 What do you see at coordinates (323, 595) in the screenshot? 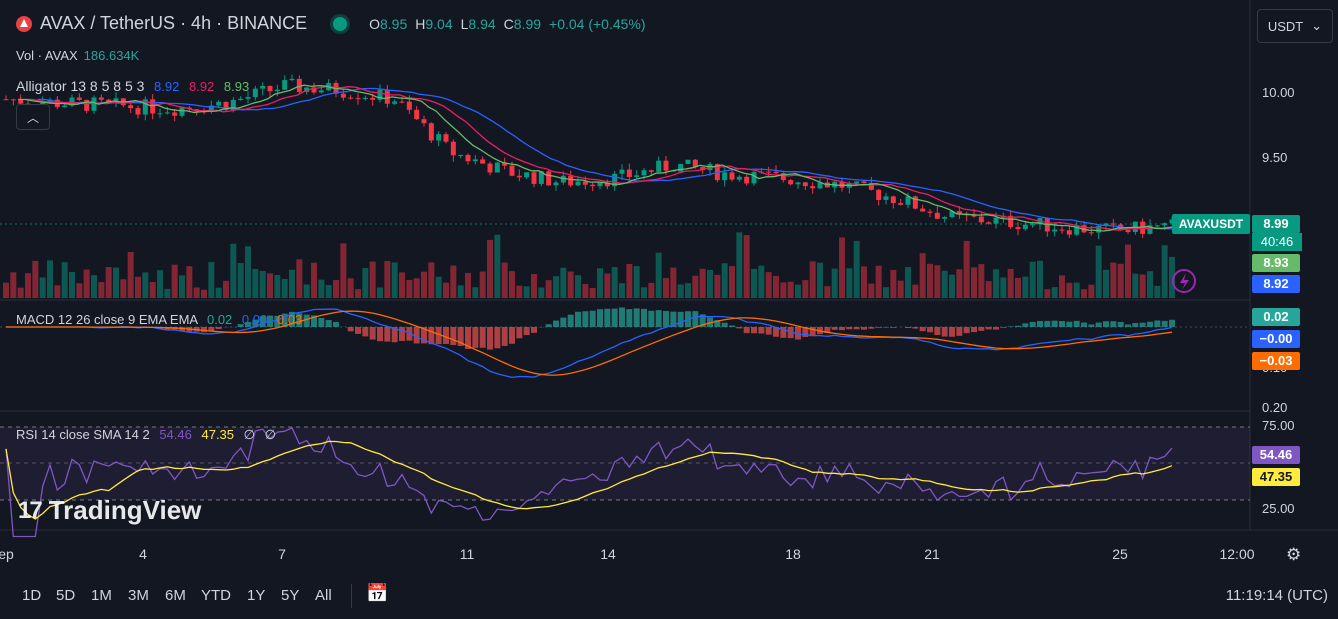
I see `range-all-button: All` at bounding box center [323, 595].